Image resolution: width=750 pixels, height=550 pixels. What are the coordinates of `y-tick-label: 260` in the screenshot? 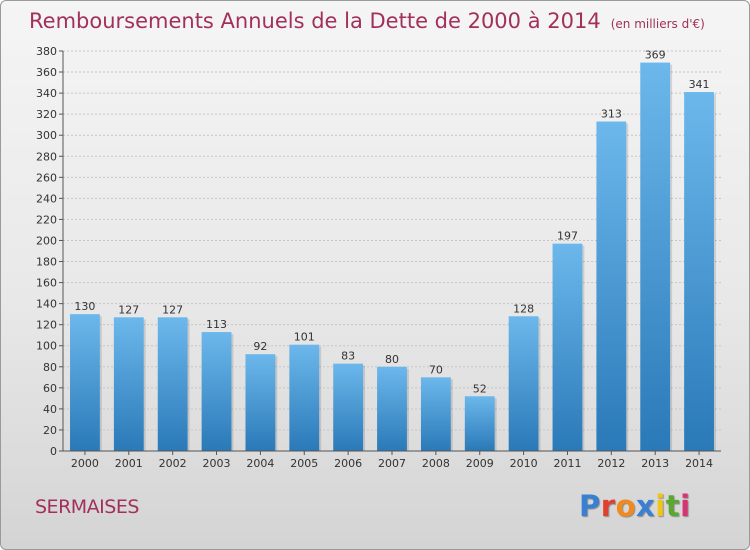 It's located at (46, 177).